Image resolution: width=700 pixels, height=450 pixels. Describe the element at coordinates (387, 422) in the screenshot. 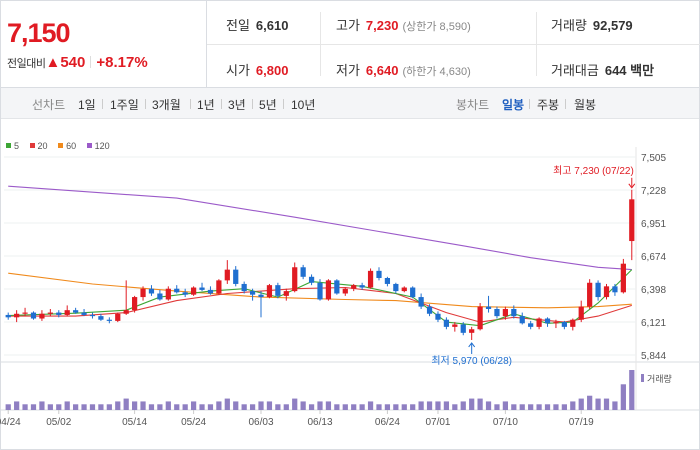

I see `x-tick-label: 06/24` at that location.